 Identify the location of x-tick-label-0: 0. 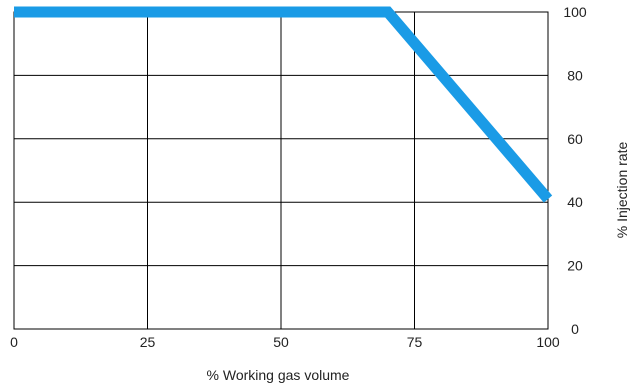
(14, 342).